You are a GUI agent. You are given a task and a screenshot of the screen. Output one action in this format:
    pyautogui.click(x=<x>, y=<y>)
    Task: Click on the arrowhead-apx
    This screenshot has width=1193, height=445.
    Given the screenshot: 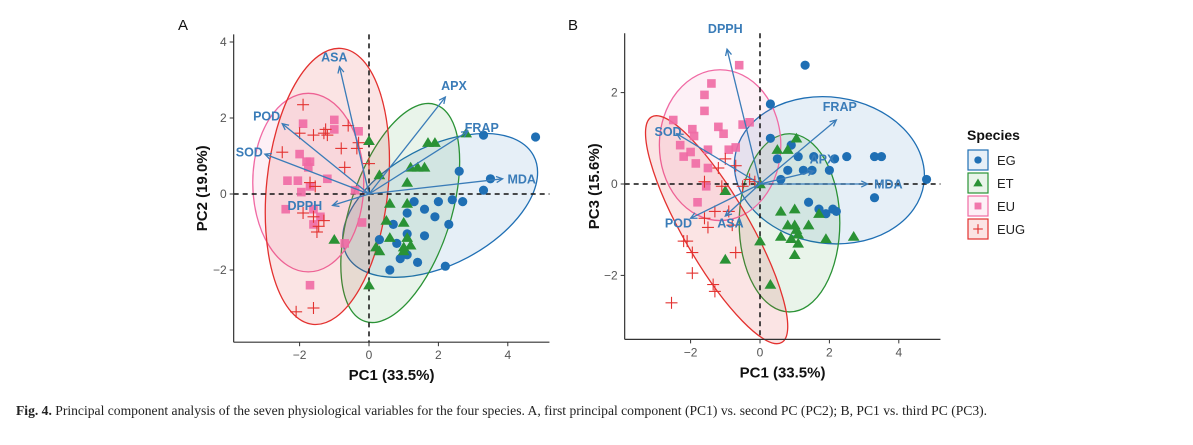 What is the action you would take?
    pyautogui.click(x=442, y=100)
    